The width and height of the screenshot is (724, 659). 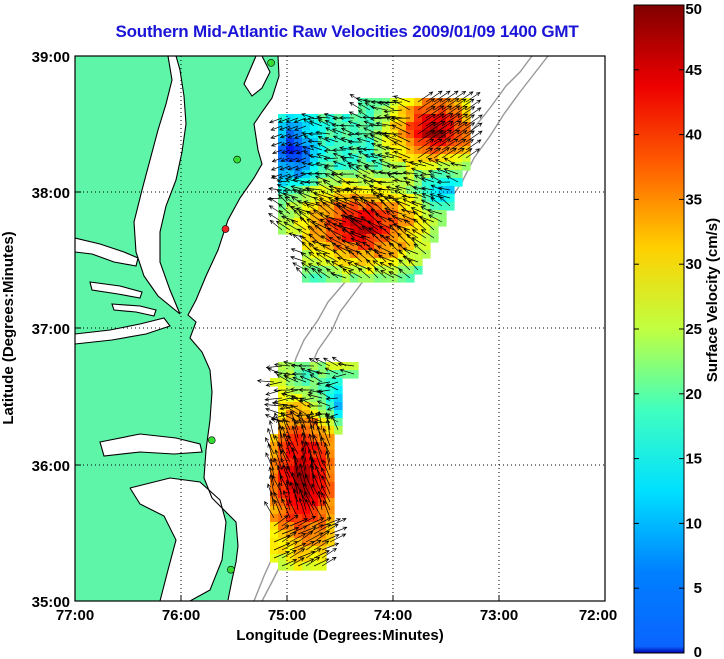 I want to click on x-tick-label: 75:00, so click(x=287, y=615).